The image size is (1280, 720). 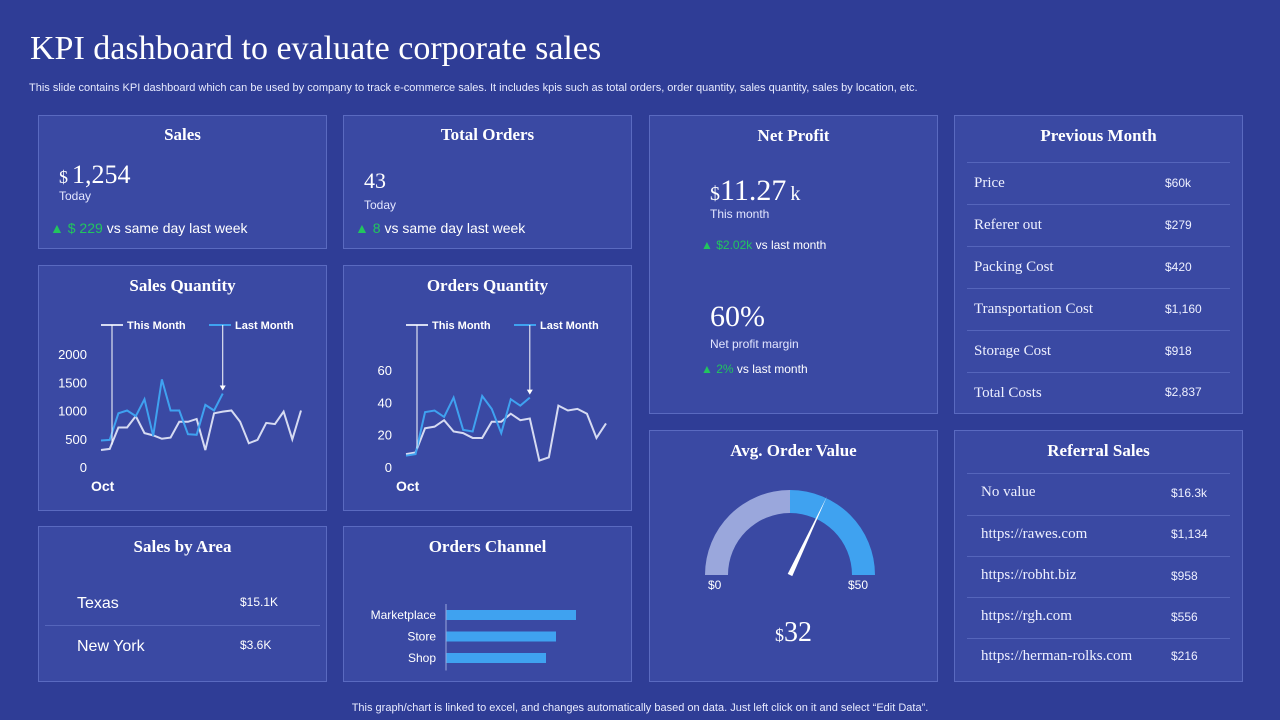 What do you see at coordinates (1178, 267) in the screenshot?
I see `row-value: $420` at bounding box center [1178, 267].